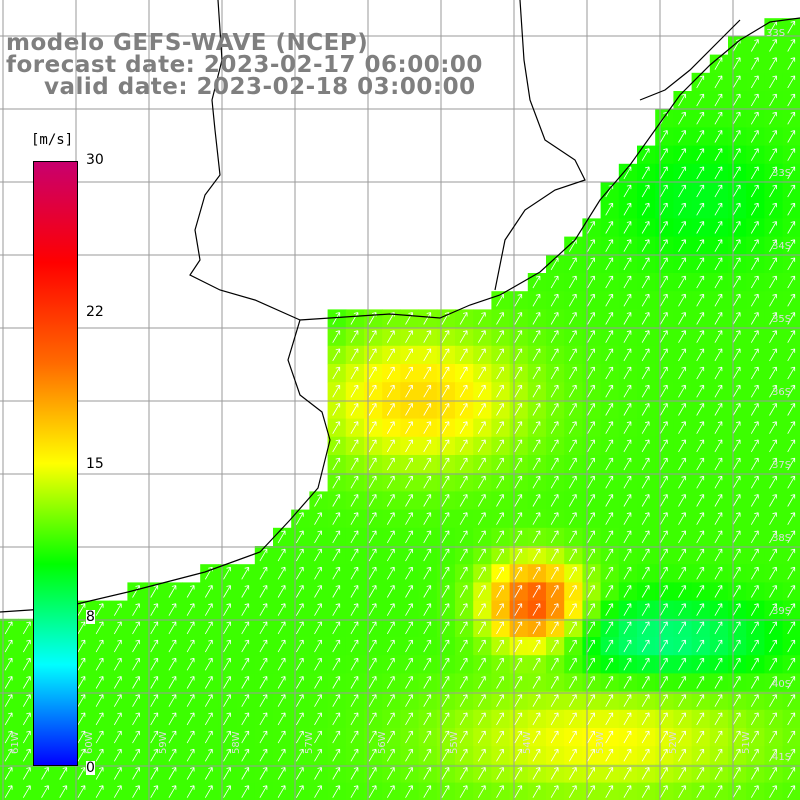 The width and height of the screenshot is (800, 800). I want to click on lon-label: 60W, so click(89, 742).